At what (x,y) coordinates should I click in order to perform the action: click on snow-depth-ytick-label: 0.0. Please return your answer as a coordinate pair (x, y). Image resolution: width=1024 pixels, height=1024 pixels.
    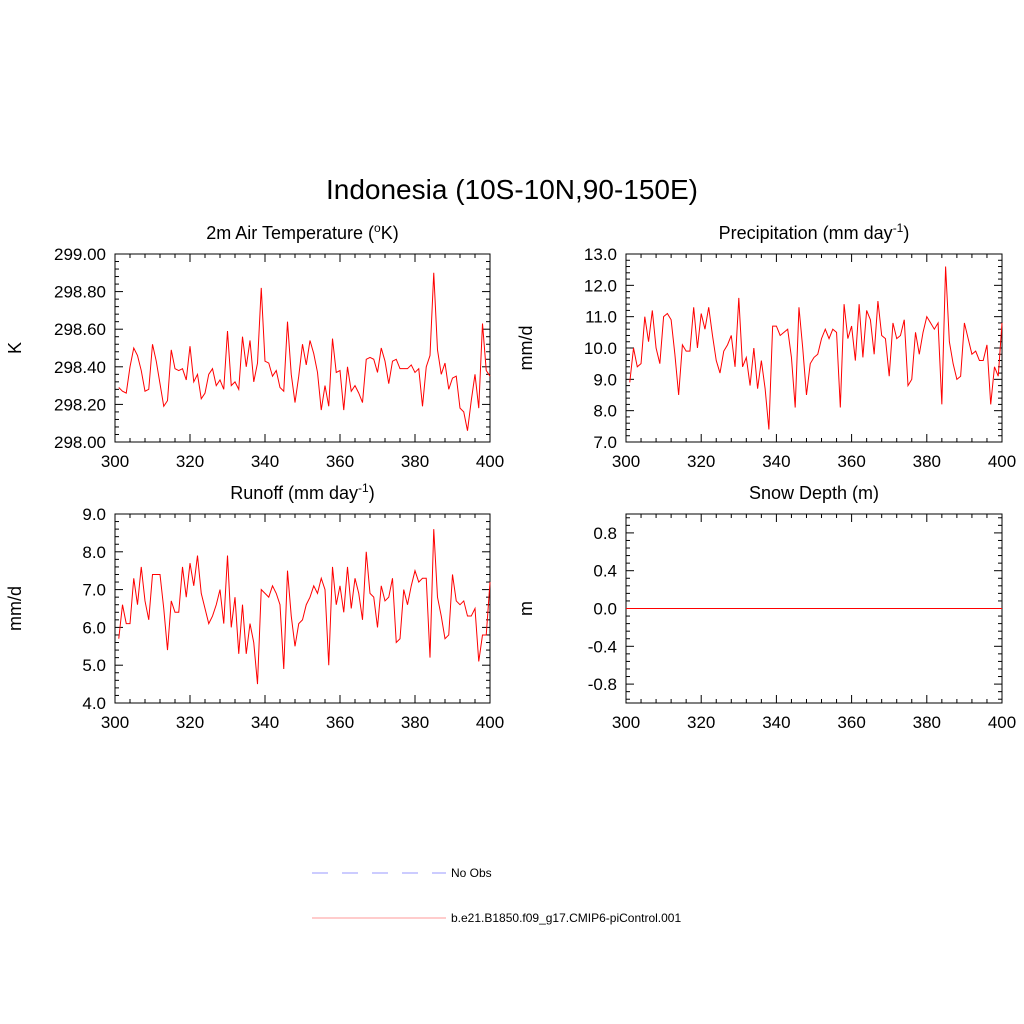
    Looking at the image, I should click on (605, 609).